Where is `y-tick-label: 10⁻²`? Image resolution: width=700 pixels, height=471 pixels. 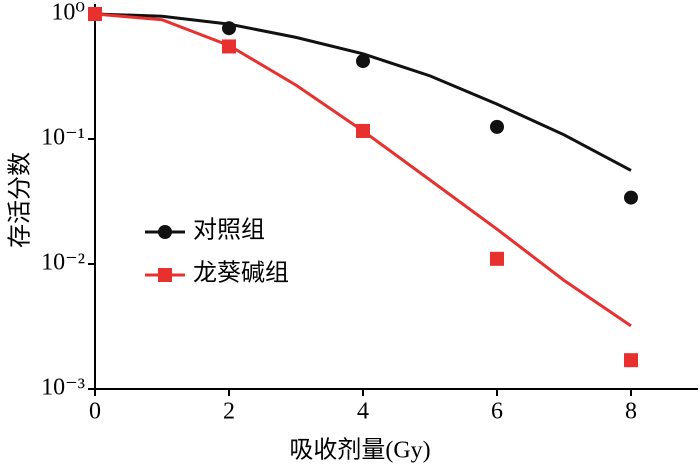 y-tick-label: 10⁻² is located at coordinates (63, 263).